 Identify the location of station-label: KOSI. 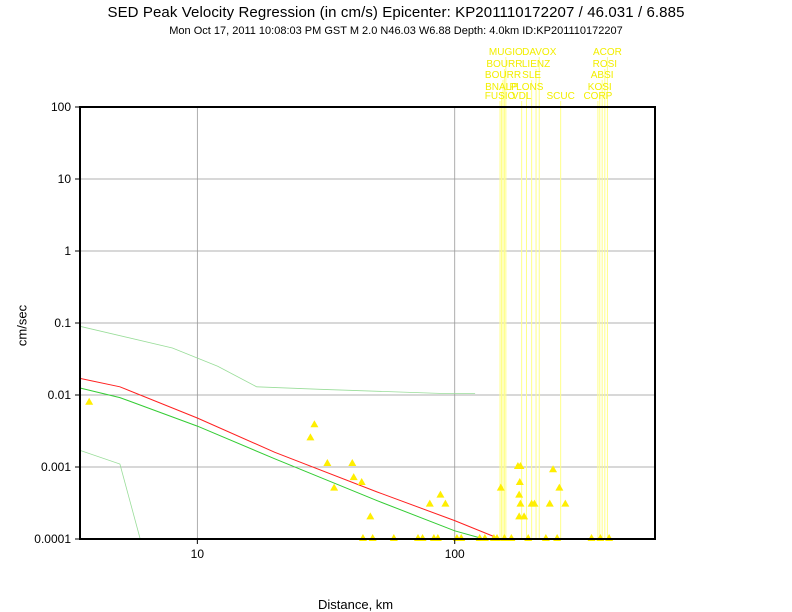
(600, 87).